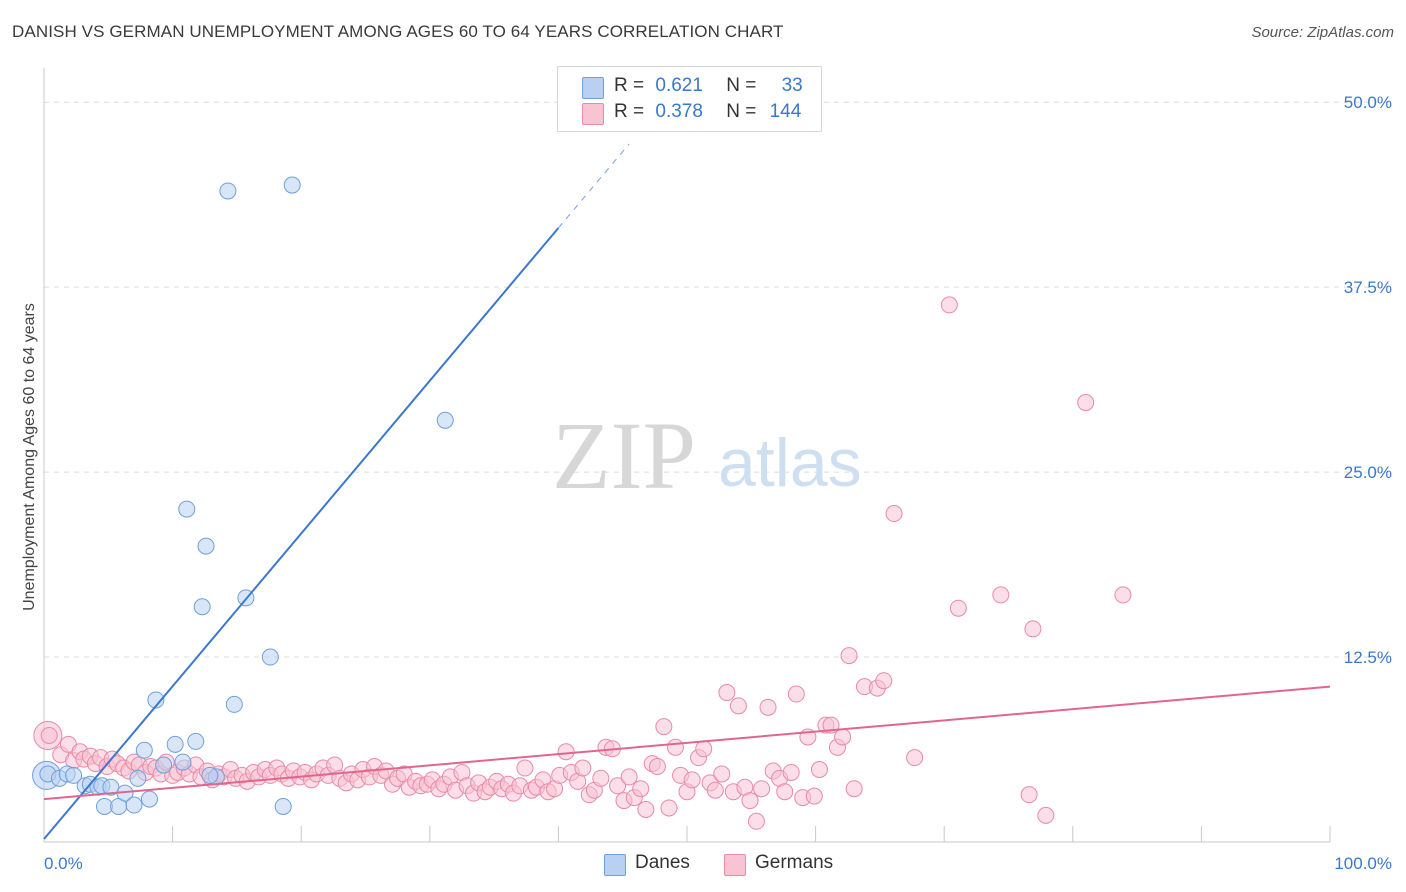  What do you see at coordinates (785, 111) in the screenshot?
I see `germans-n-value: 144` at bounding box center [785, 111].